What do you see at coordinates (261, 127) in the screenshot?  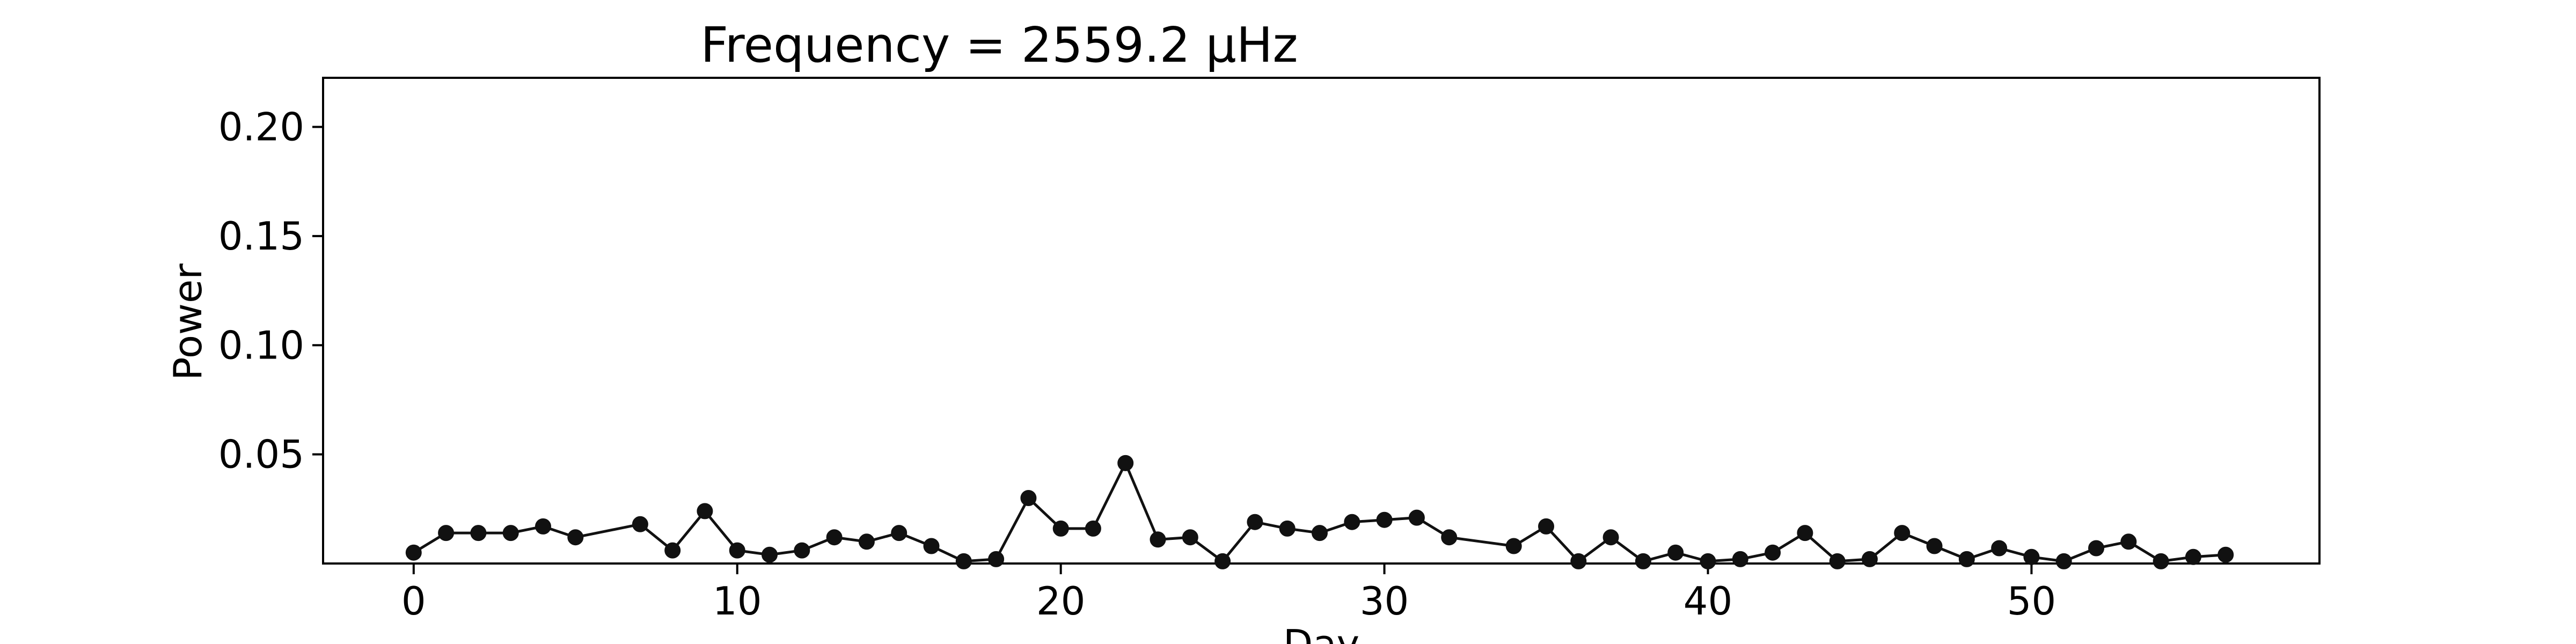 I see `y-tick-label: 0.20` at bounding box center [261, 127].